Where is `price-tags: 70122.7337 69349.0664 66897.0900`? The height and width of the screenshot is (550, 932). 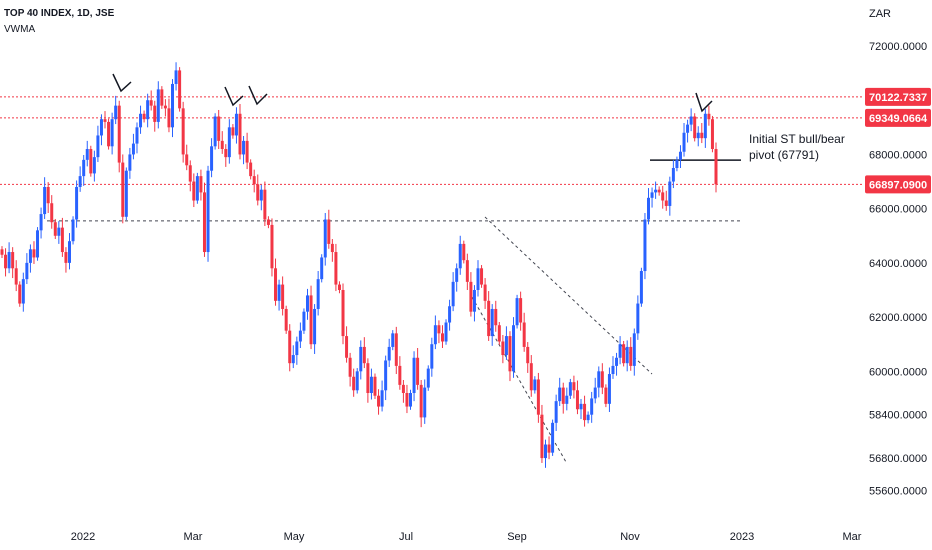
price-tags: 70122.7337 69349.0664 66897.0900 is located at coordinates (898, 140).